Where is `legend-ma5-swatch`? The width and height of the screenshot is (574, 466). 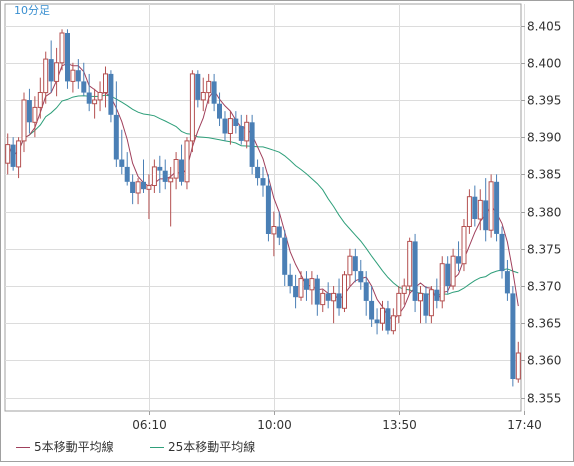 legend-ma5-swatch is located at coordinates (23, 447).